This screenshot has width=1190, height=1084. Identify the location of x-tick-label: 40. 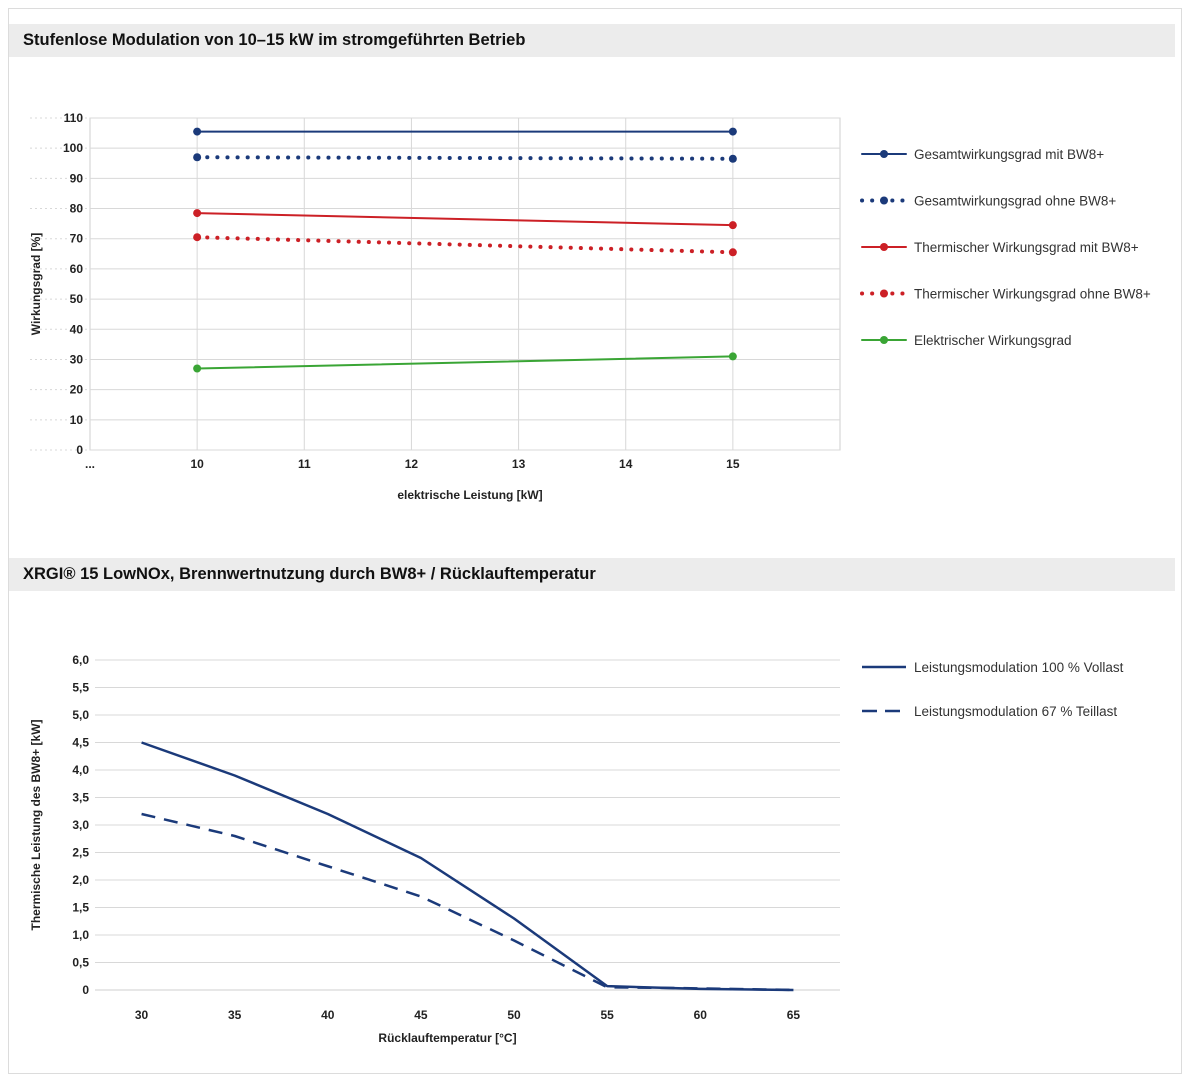
(328, 1015).